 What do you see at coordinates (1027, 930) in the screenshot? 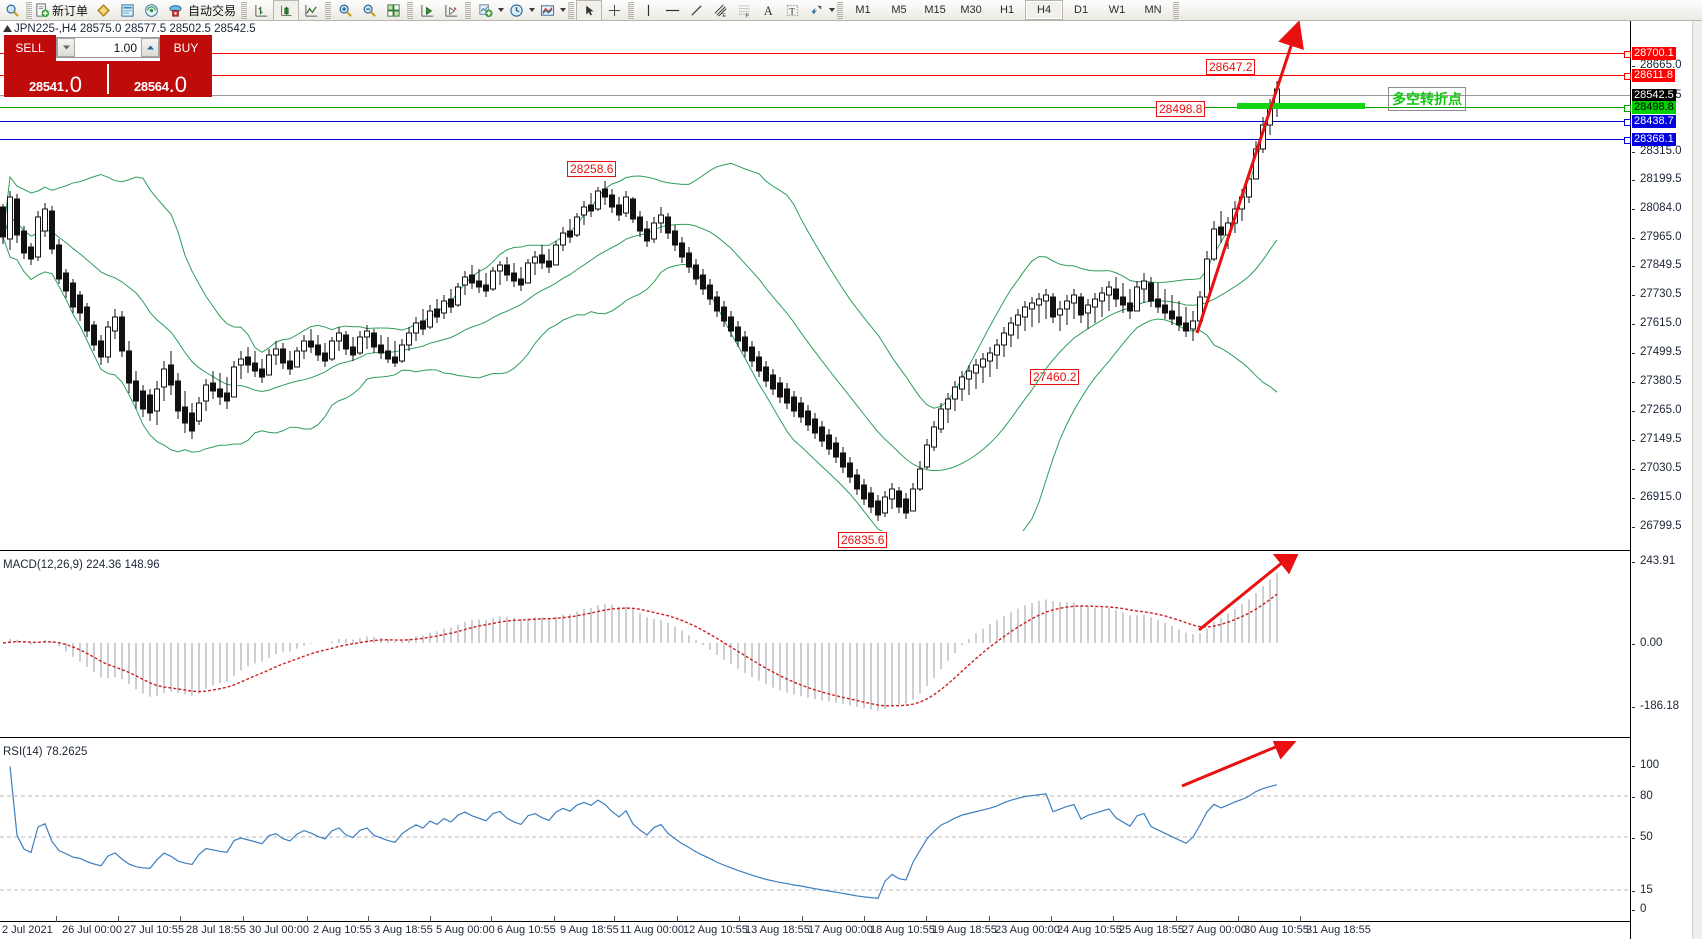
I see `time-axis-label: 23 Aug 00:00` at bounding box center [1027, 930].